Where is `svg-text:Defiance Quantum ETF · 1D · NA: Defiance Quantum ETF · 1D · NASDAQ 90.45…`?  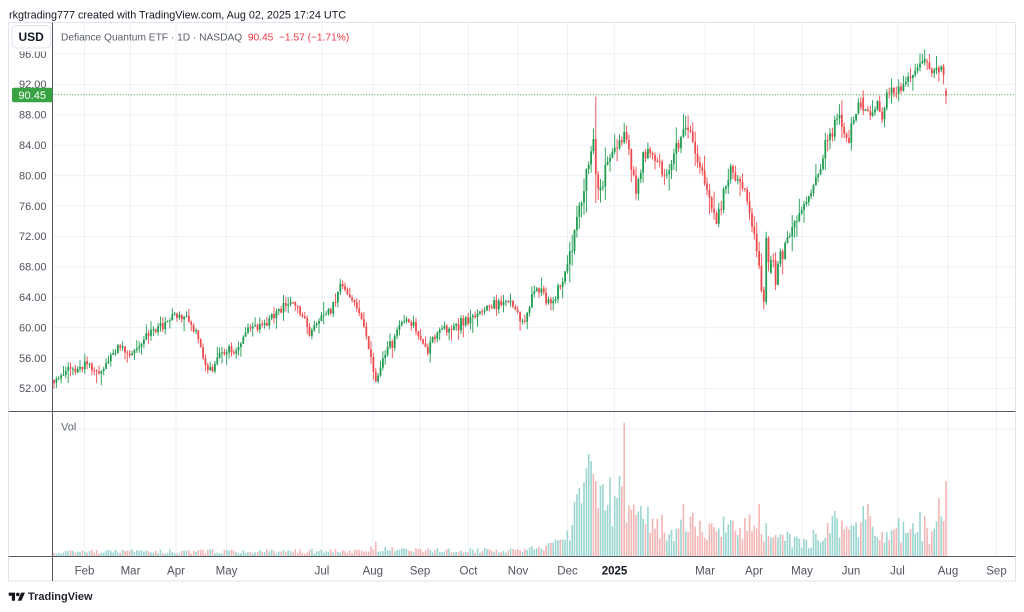 svg-text:Defiance Quantum ETF · 1D · NA: Defiance Quantum ETF · 1D · NASDAQ 90.45… is located at coordinates (205, 38).